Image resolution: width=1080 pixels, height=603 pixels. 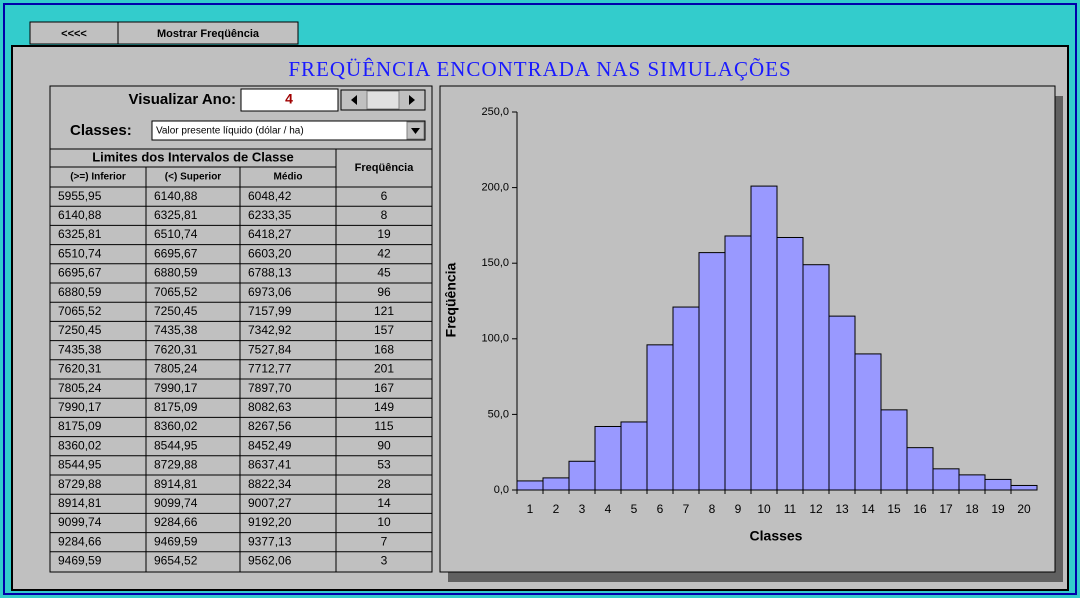 What do you see at coordinates (634, 509) in the screenshot?
I see `x-tick-label: 5` at bounding box center [634, 509].